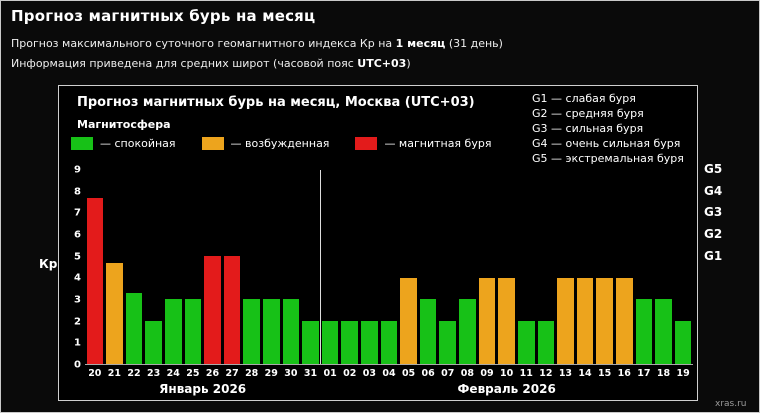  What do you see at coordinates (506, 389) in the screenshot?
I see `month-label-2: Февраль 2026` at bounding box center [506, 389].